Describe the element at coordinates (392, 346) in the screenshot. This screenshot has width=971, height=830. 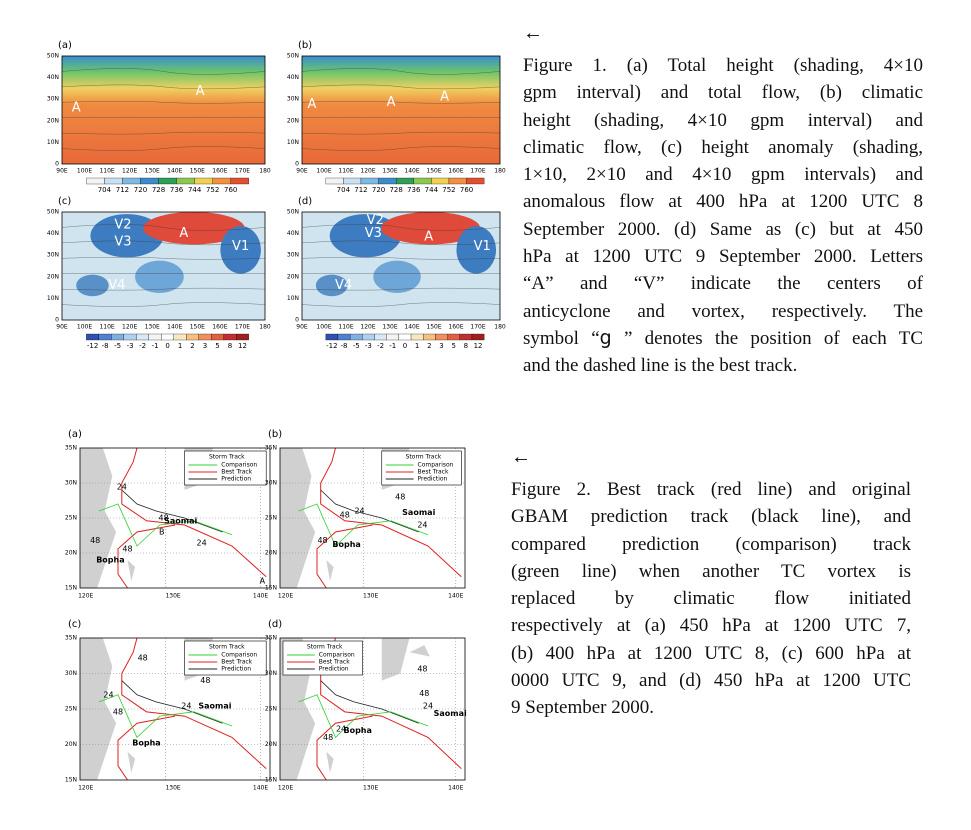
I see `colorbar-label: -1` at that location.